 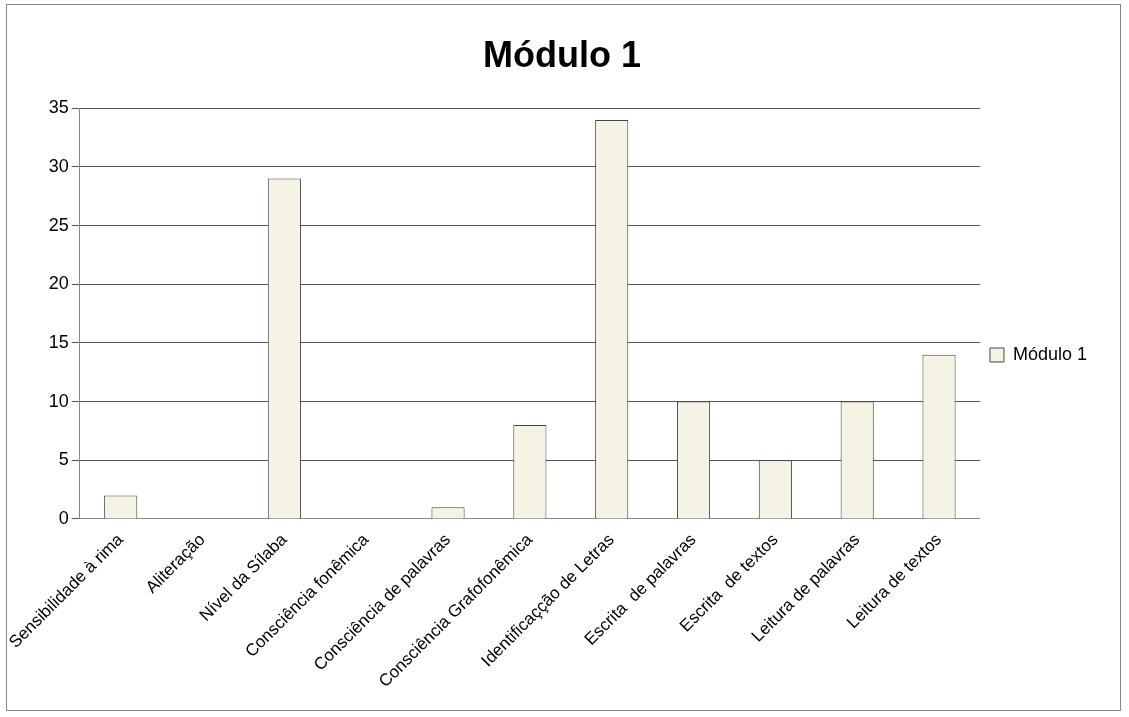 I want to click on y-tick-label: 35, so click(x=58, y=107).